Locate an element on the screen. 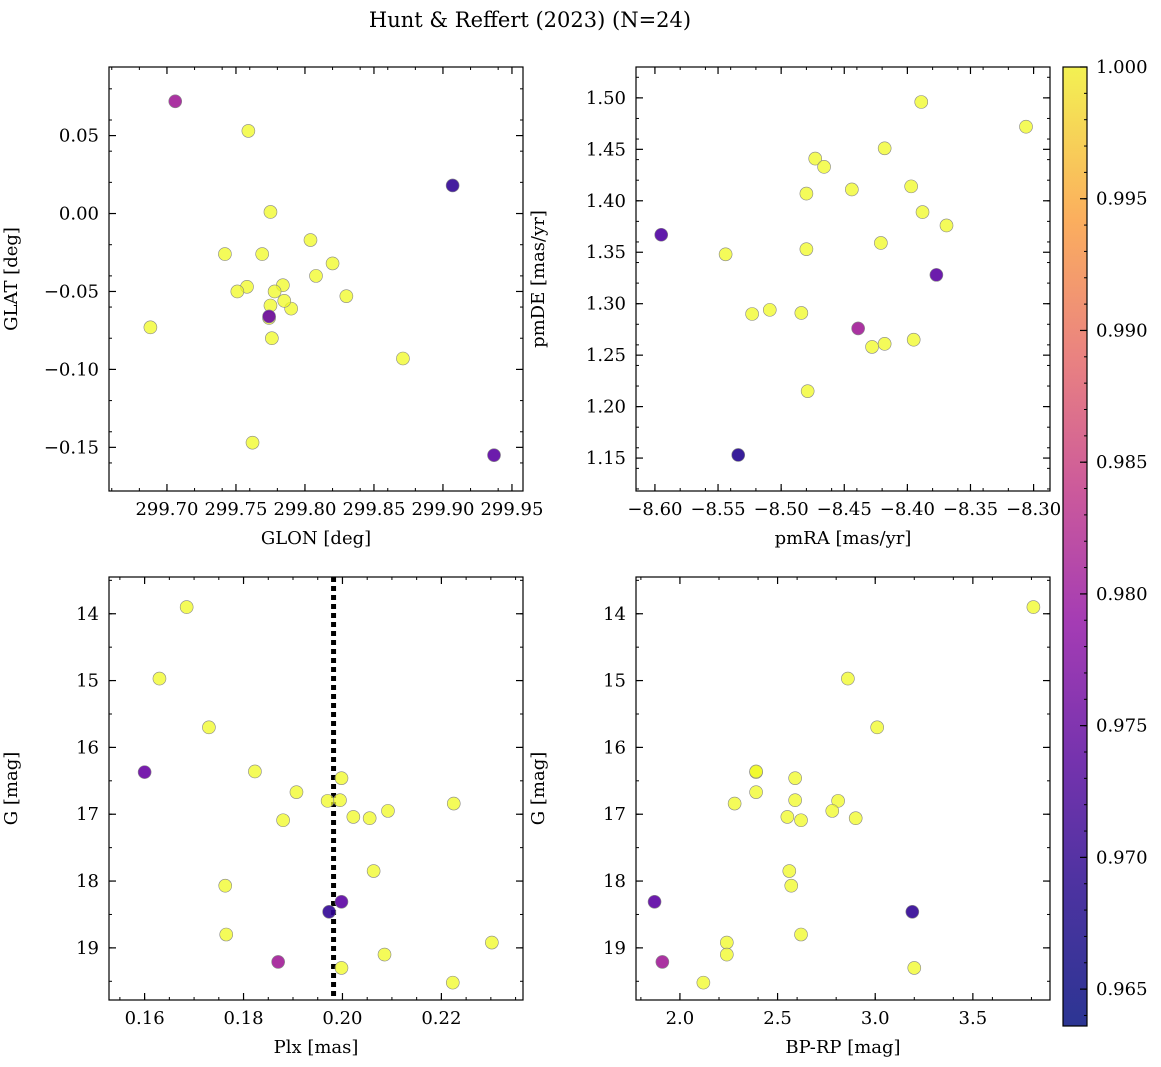  x-tick-label: 2.5 is located at coordinates (777, 1018).